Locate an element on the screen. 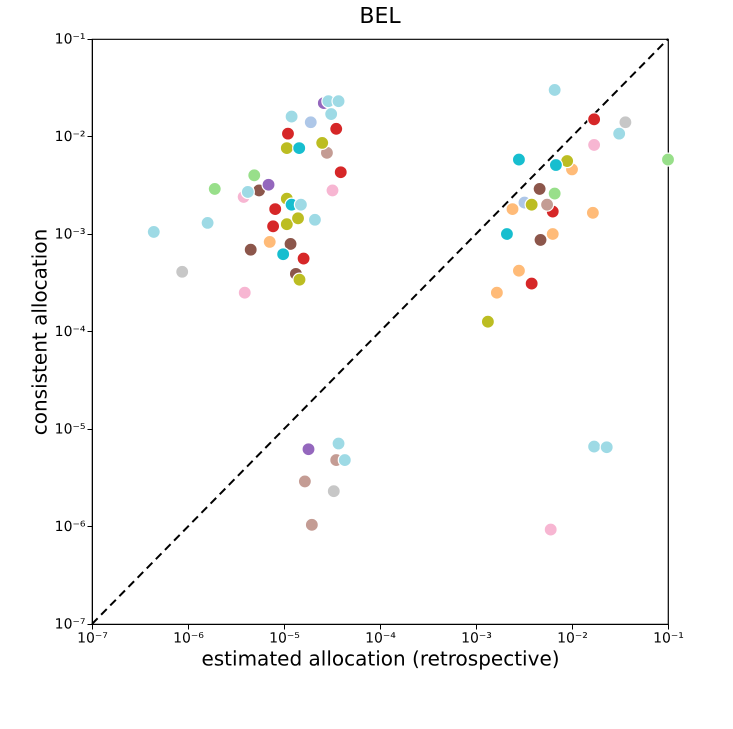 The height and width of the screenshot is (729, 733). y-tick-label: 10⁻¹ is located at coordinates (70, 40).